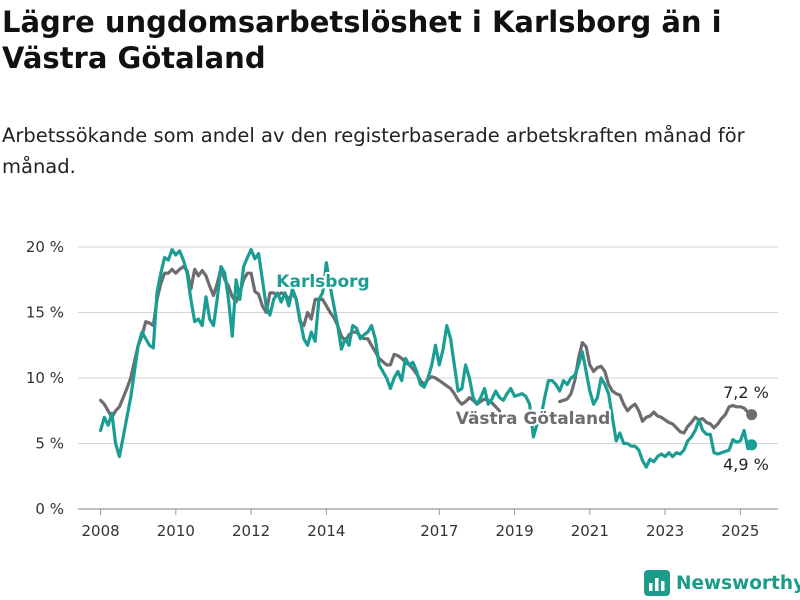  Describe the element at coordinates (45, 247) in the screenshot. I see `y-tick-label: 20 %` at that location.